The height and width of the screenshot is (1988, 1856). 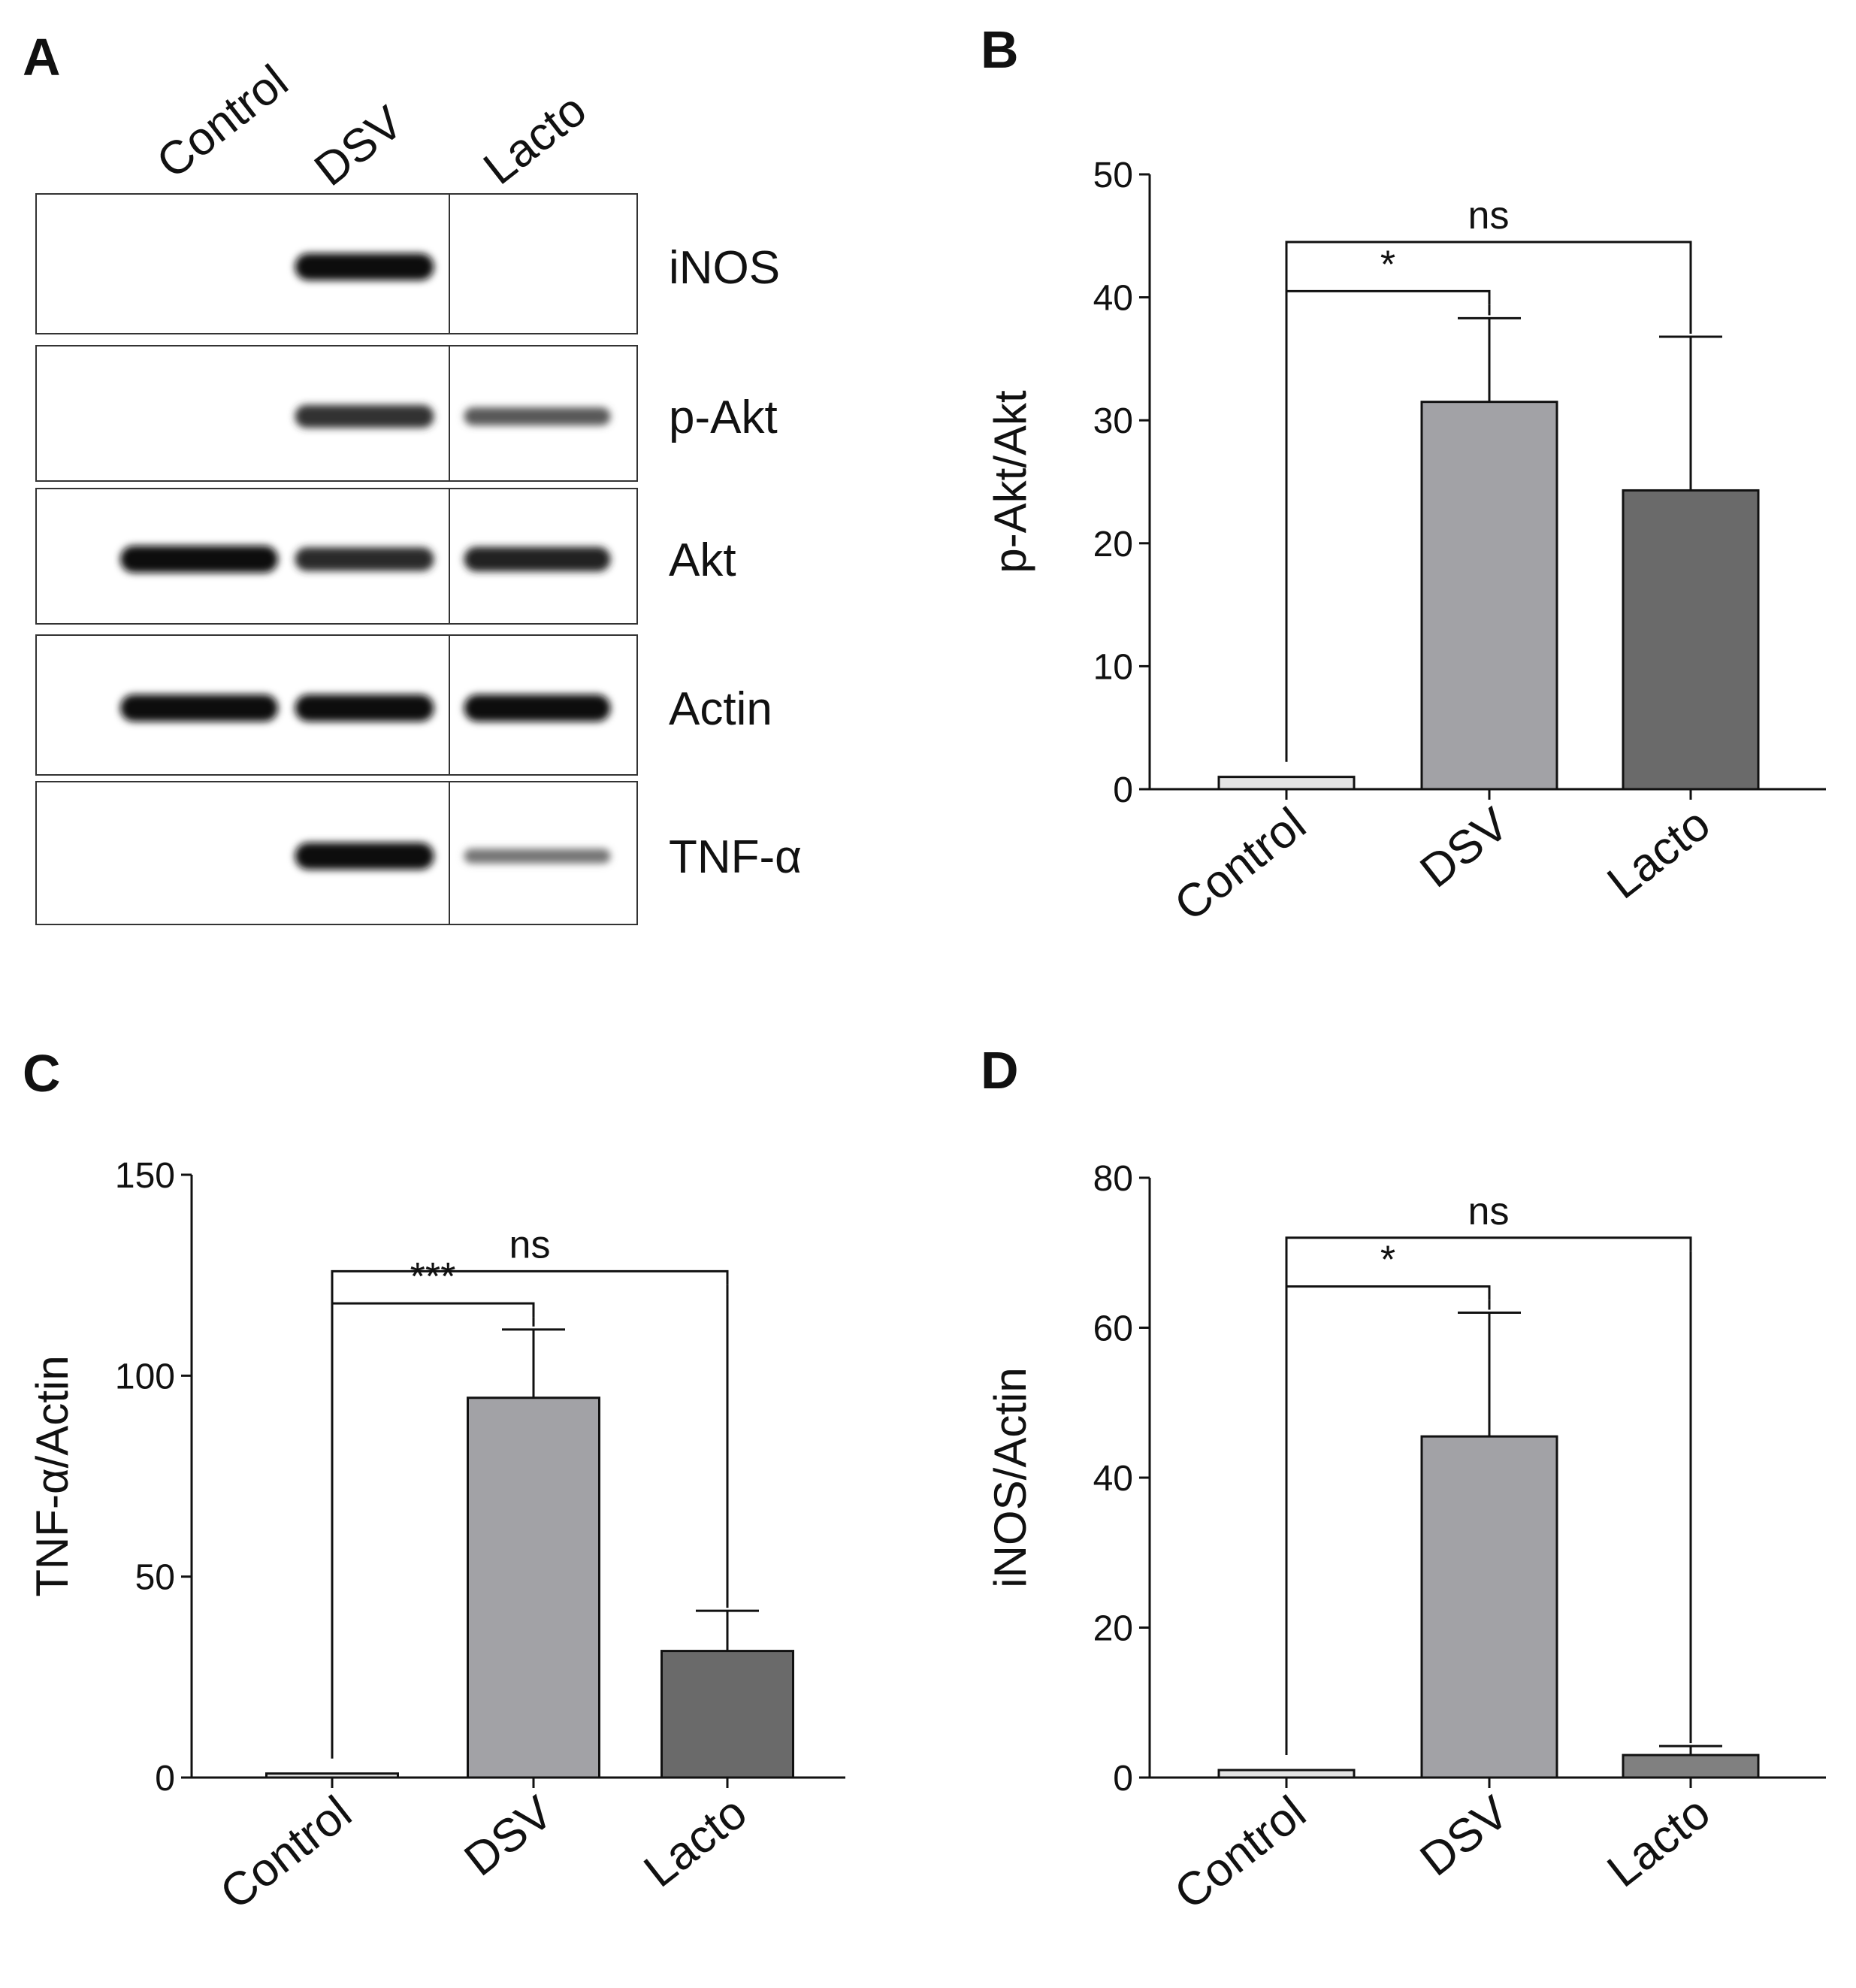 What do you see at coordinates (720, 709) in the screenshot?
I see `blot-label: Actin` at bounding box center [720, 709].